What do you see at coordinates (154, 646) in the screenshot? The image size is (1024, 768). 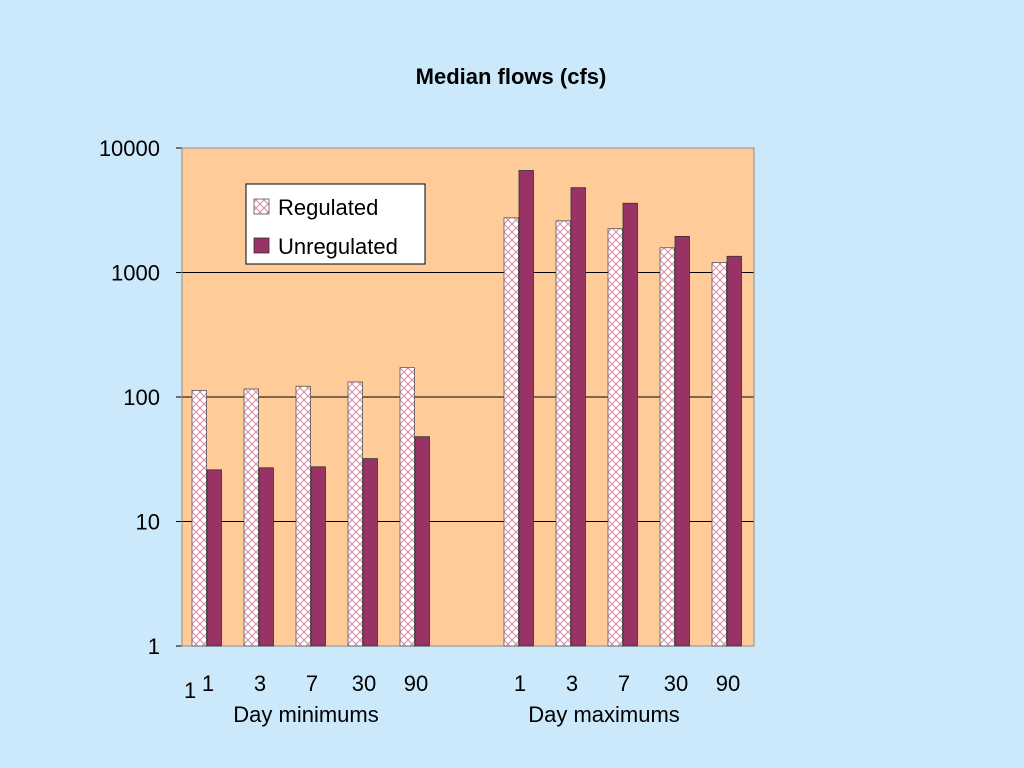 I see `y-tick-label: 1` at bounding box center [154, 646].